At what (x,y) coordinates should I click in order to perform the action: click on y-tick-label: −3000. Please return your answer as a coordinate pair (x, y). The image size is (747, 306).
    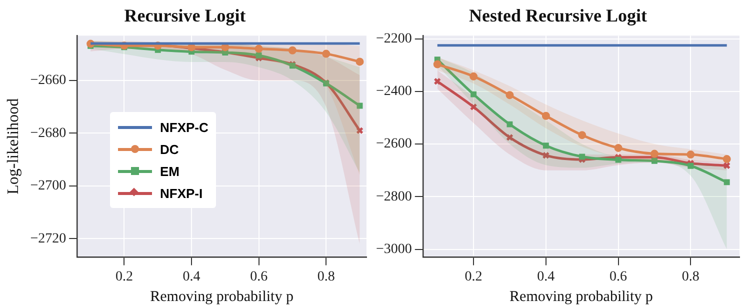
    Looking at the image, I should click on (394, 249).